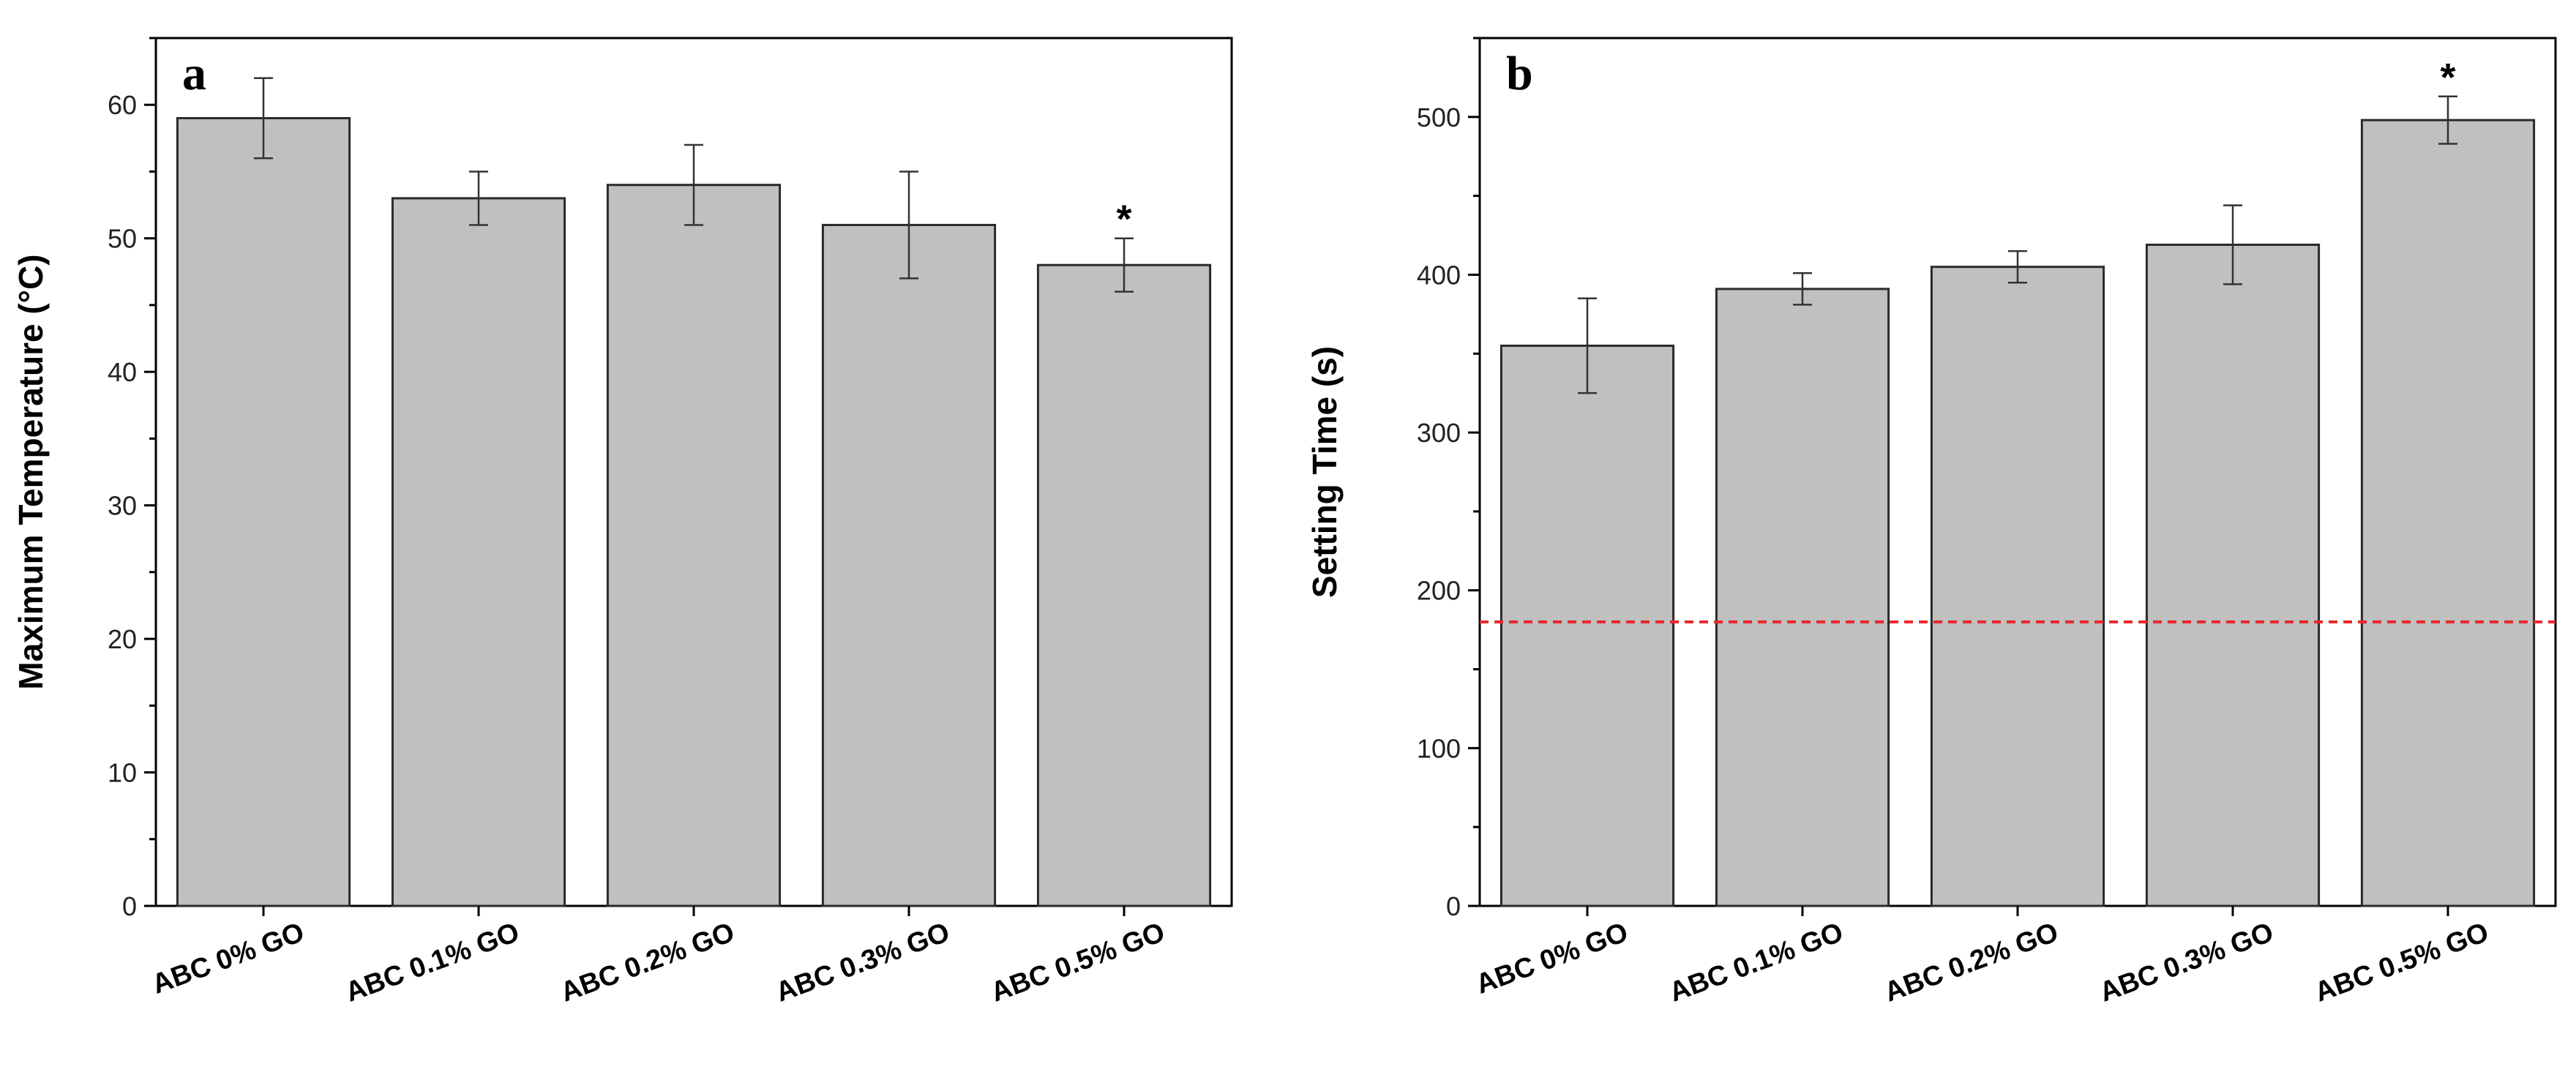 The image size is (2576, 1083). Describe the element at coordinates (1439, 275) in the screenshot. I see `y-tick-label: 400` at that location.